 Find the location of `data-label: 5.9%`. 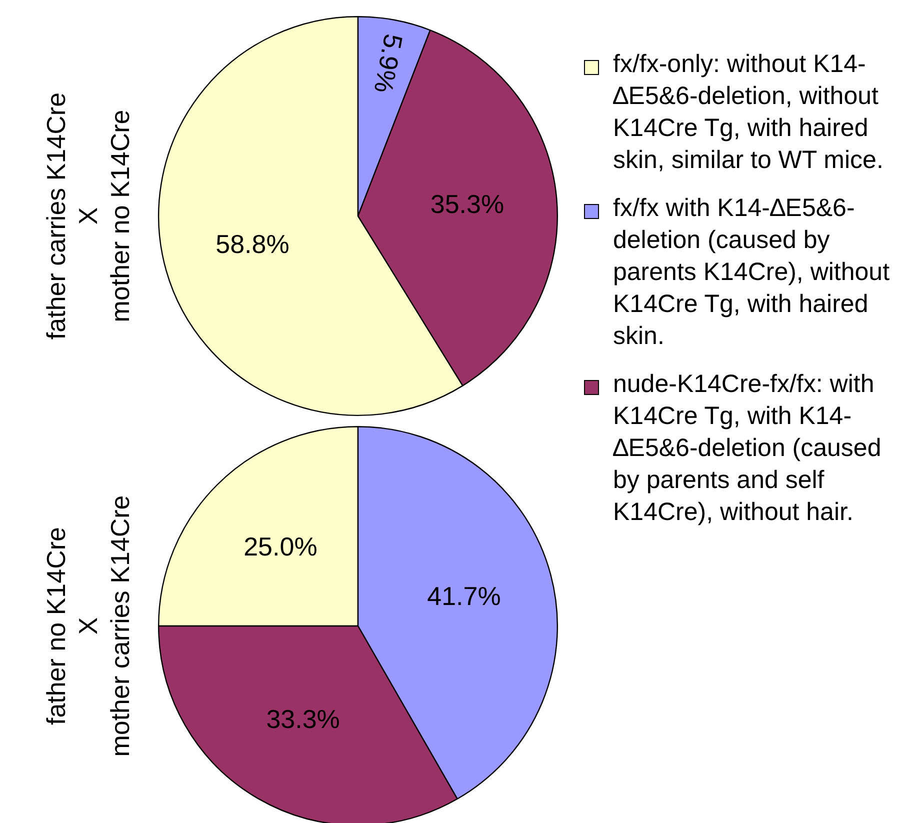

data-label: 5.9% is located at coordinates (388, 64).